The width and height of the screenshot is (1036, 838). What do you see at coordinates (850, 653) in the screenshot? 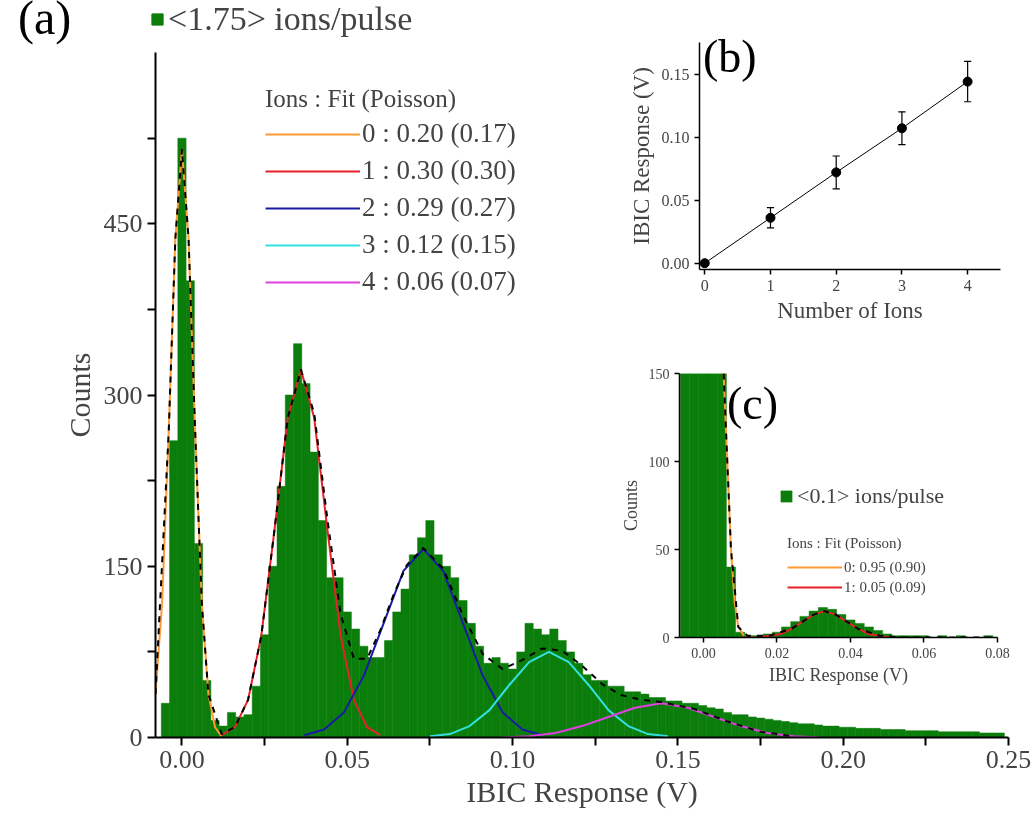
I see `x-tick-label: 0.04` at bounding box center [850, 653].